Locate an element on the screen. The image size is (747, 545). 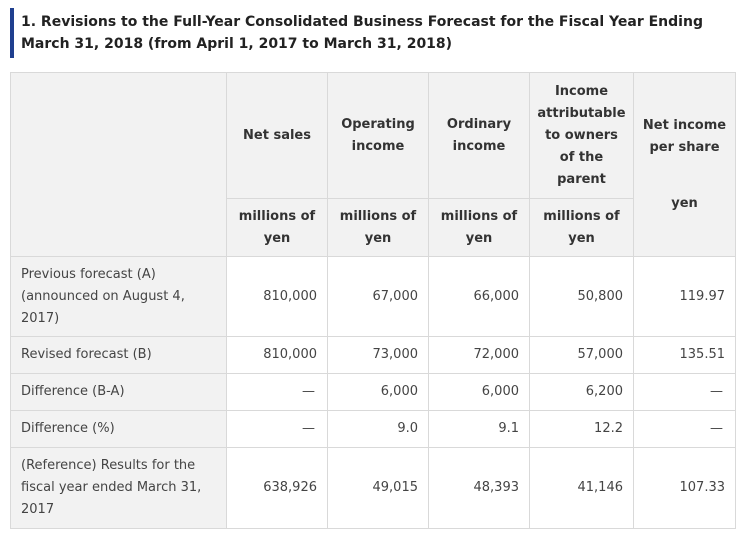
row-label: Difference (B-A) is located at coordinates (118, 392).